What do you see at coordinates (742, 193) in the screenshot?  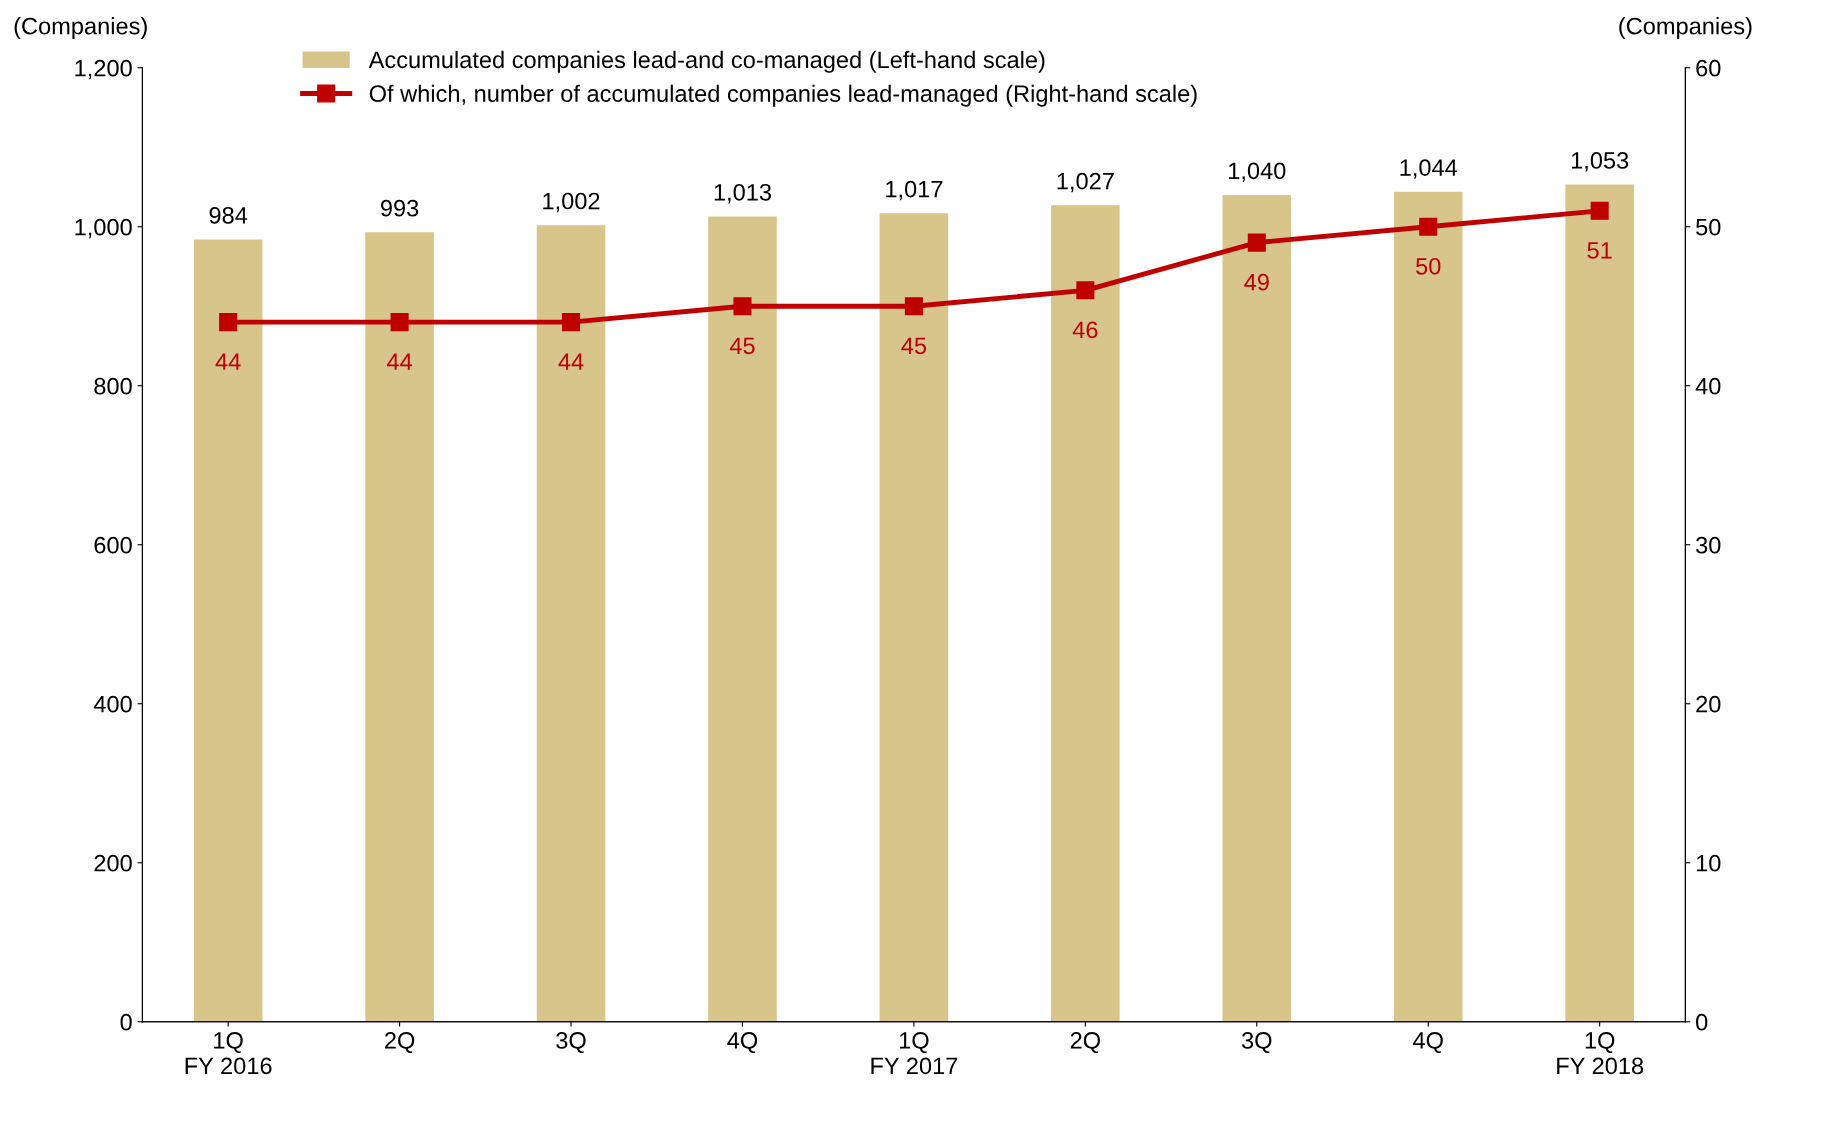 I see `data-label: 1,013` at bounding box center [742, 193].